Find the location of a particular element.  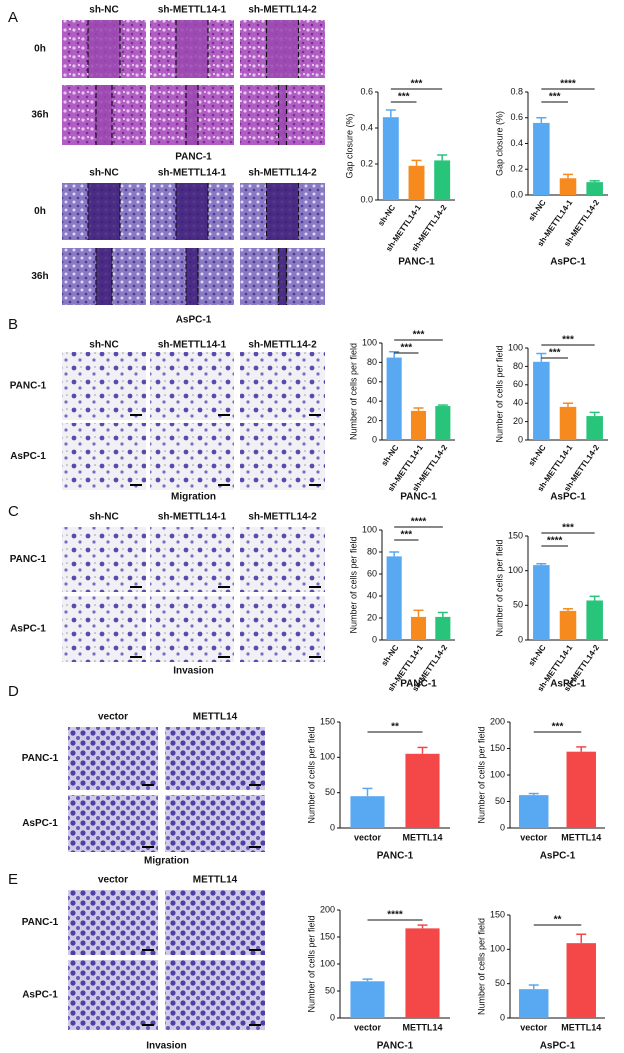

column-label: sh-METTL14-2 is located at coordinates (282, 10).